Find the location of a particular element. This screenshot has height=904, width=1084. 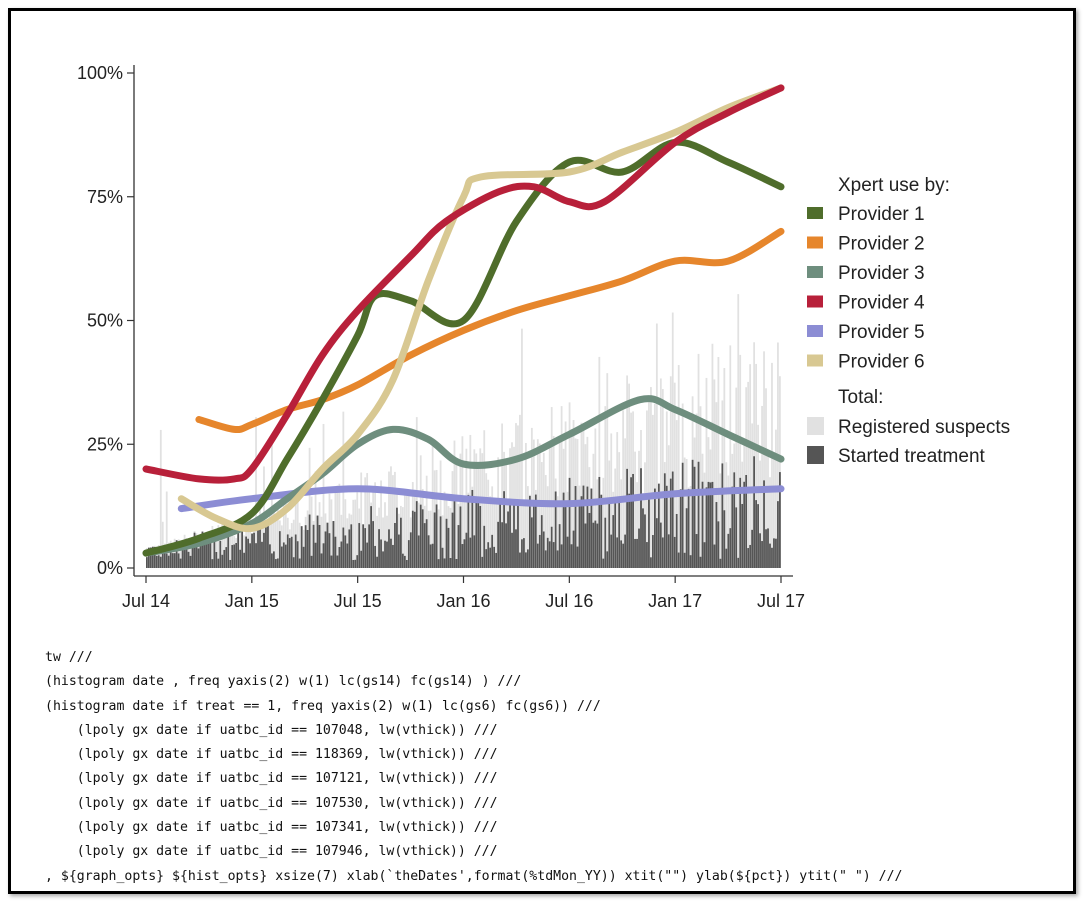

y-tick-label: 50% is located at coordinates (105, 321).